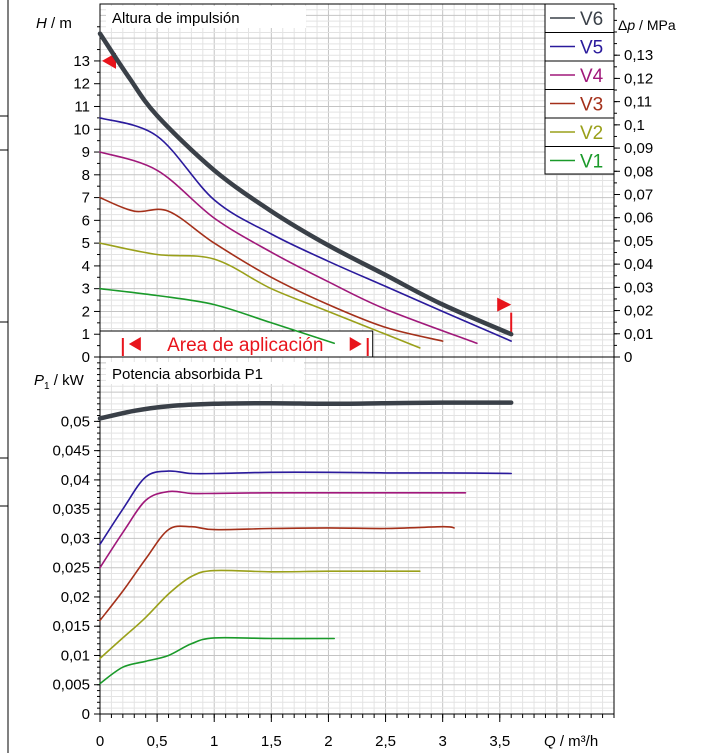  I want to click on y2-tick-label: 0,13, so click(638, 55).